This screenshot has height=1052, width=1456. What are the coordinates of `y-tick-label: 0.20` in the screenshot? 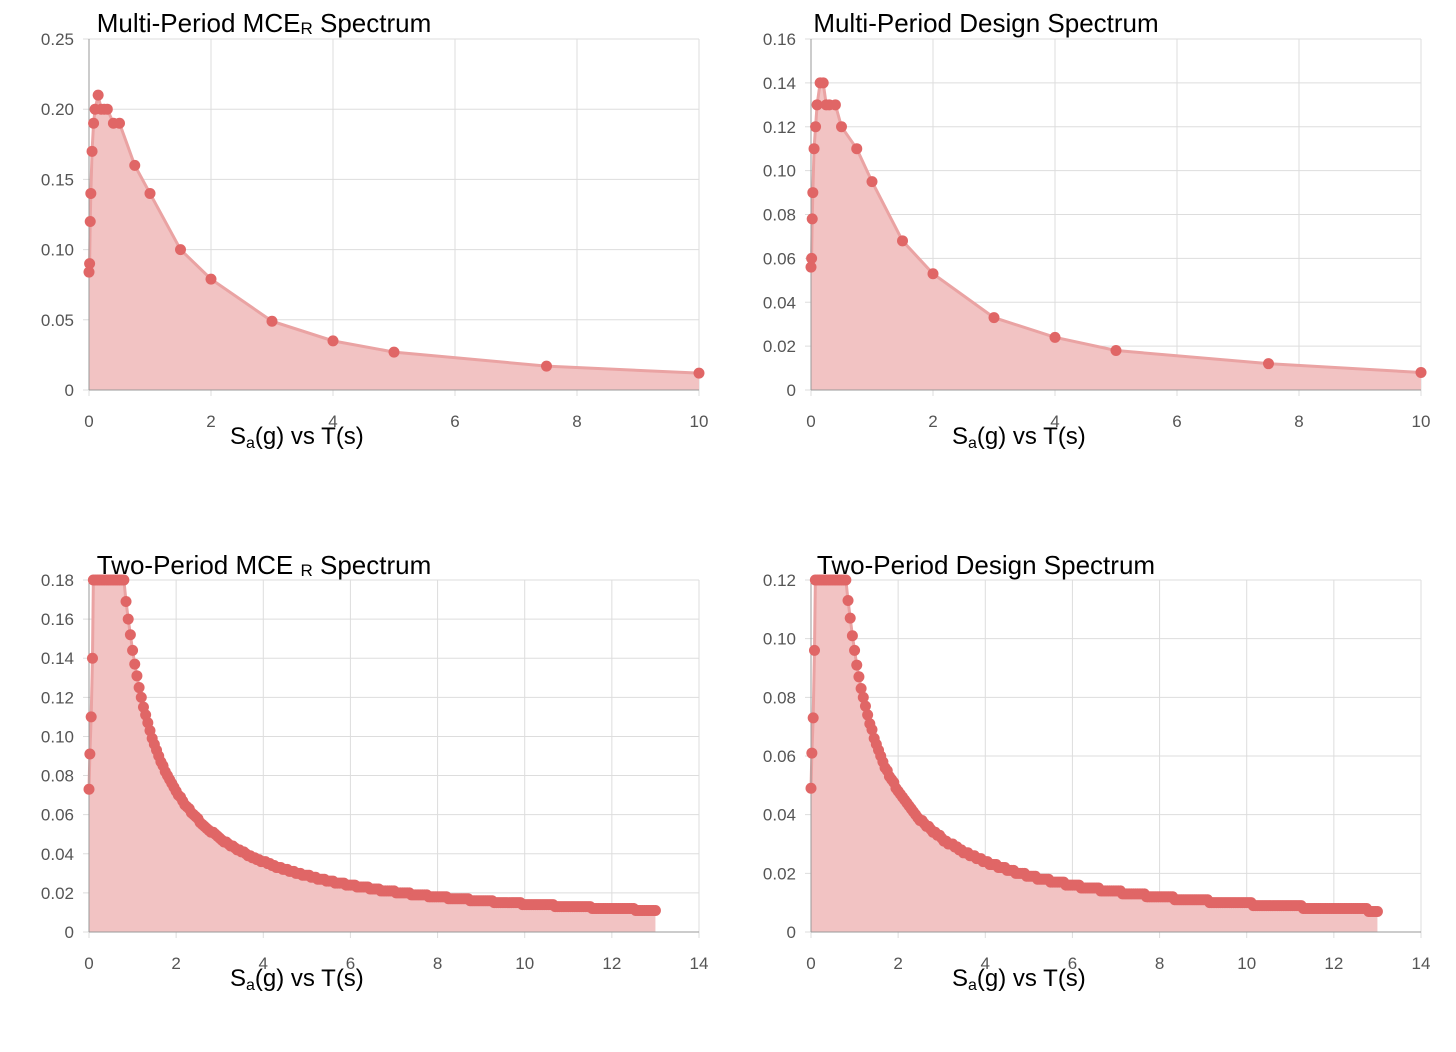 It's located at (57, 109).